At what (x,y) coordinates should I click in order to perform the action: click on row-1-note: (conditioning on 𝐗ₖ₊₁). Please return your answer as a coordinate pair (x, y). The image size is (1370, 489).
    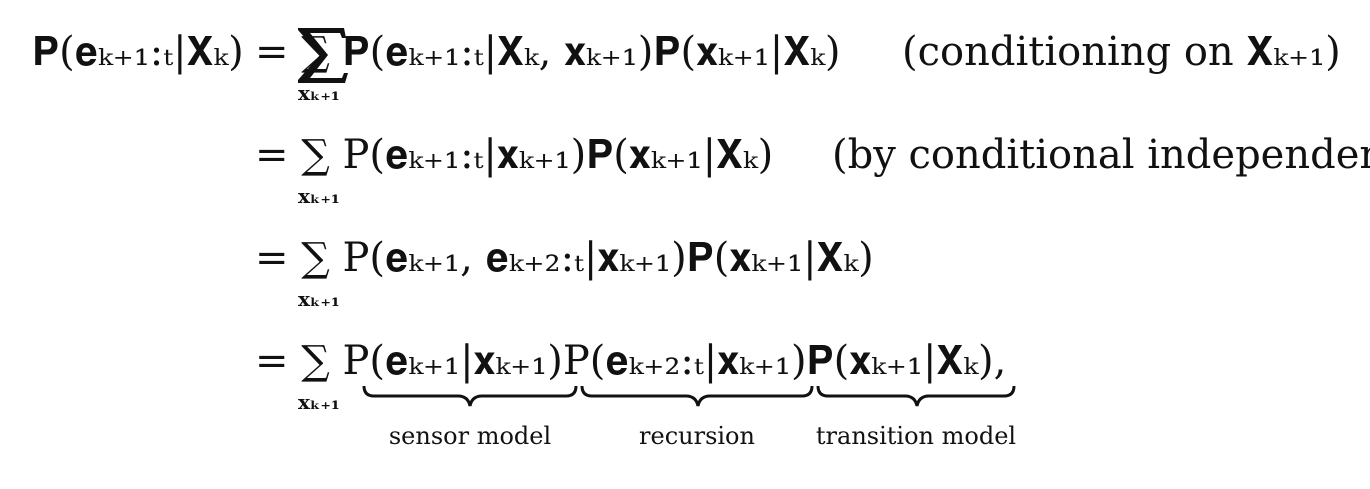
    Looking at the image, I should click on (1121, 52).